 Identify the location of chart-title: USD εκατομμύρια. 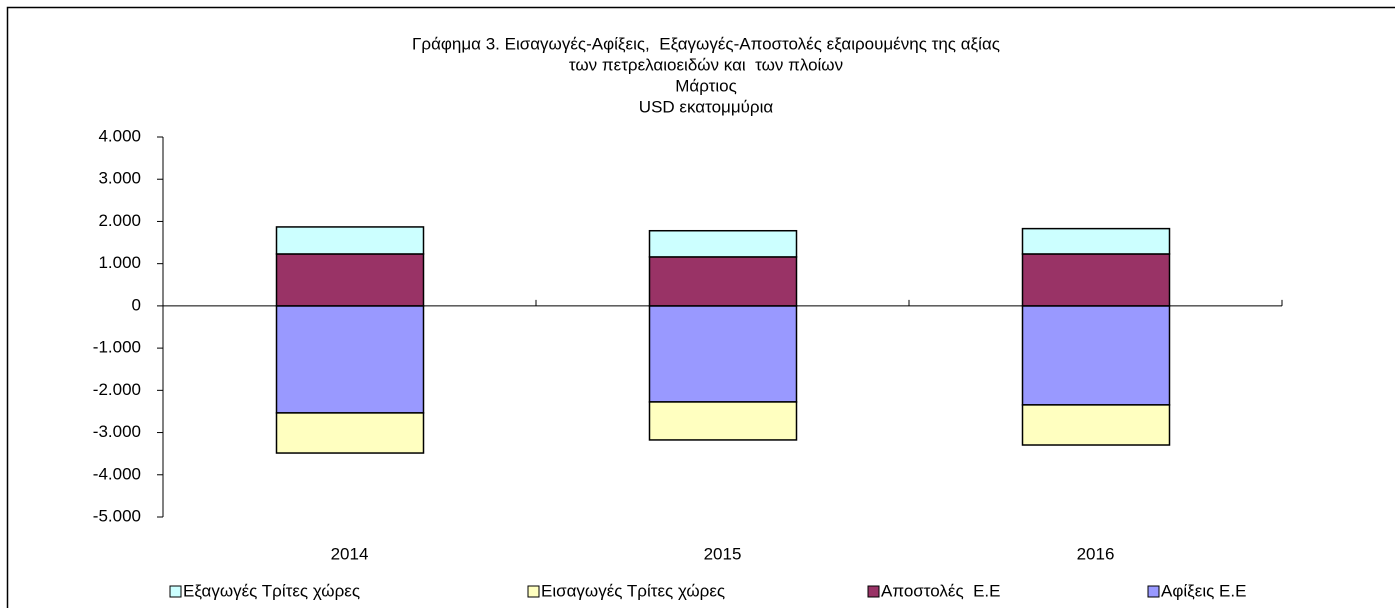
(706, 106).